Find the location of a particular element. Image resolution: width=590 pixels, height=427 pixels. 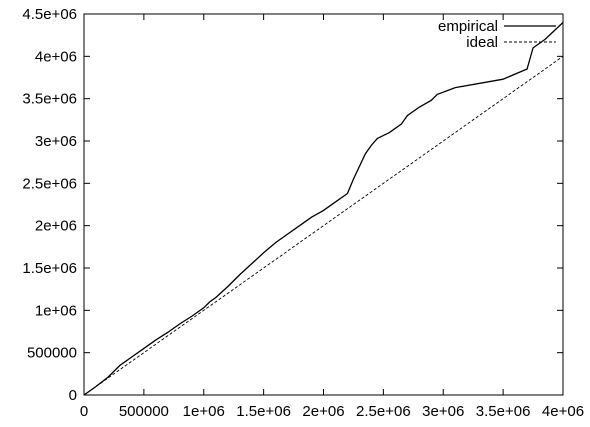

y-tick-label: 3e+06 is located at coordinates (56, 141).